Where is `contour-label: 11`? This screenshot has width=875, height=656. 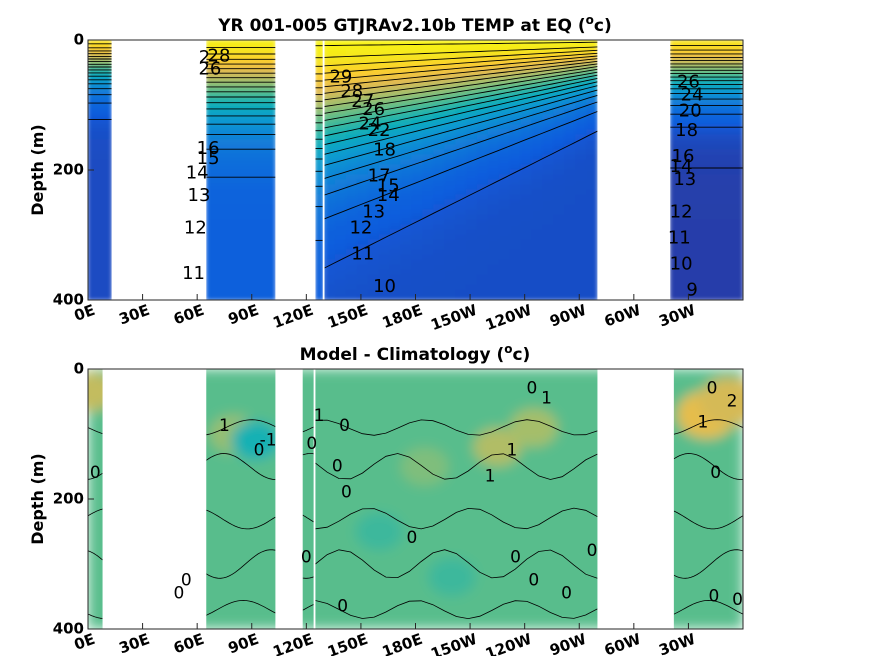 contour-label: 11 is located at coordinates (362, 254).